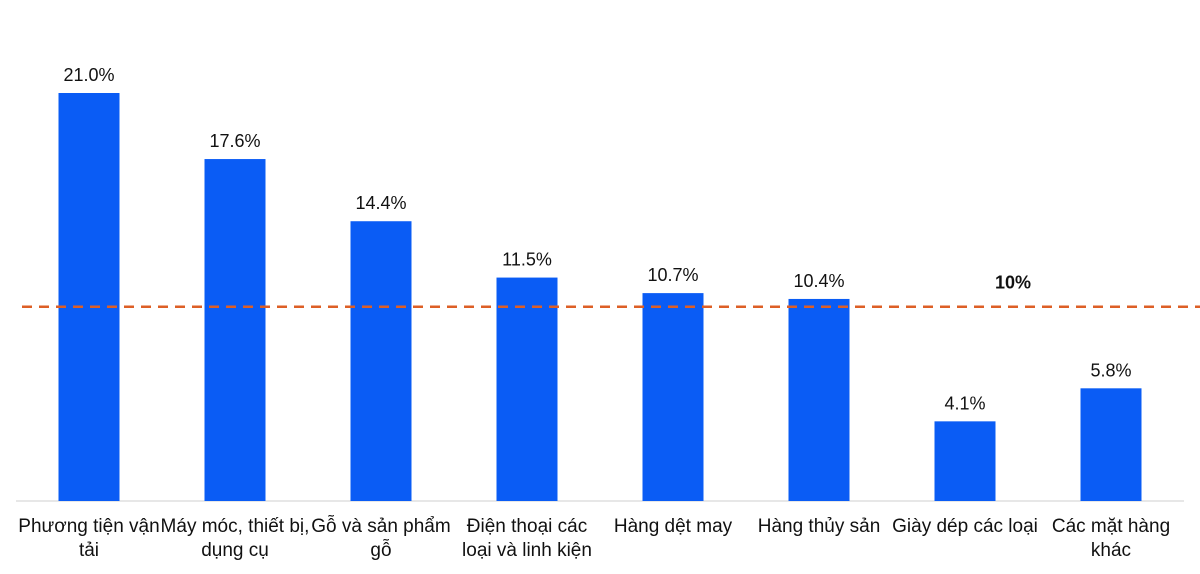  I want to click on value-label: 5.8%, so click(1110, 370).